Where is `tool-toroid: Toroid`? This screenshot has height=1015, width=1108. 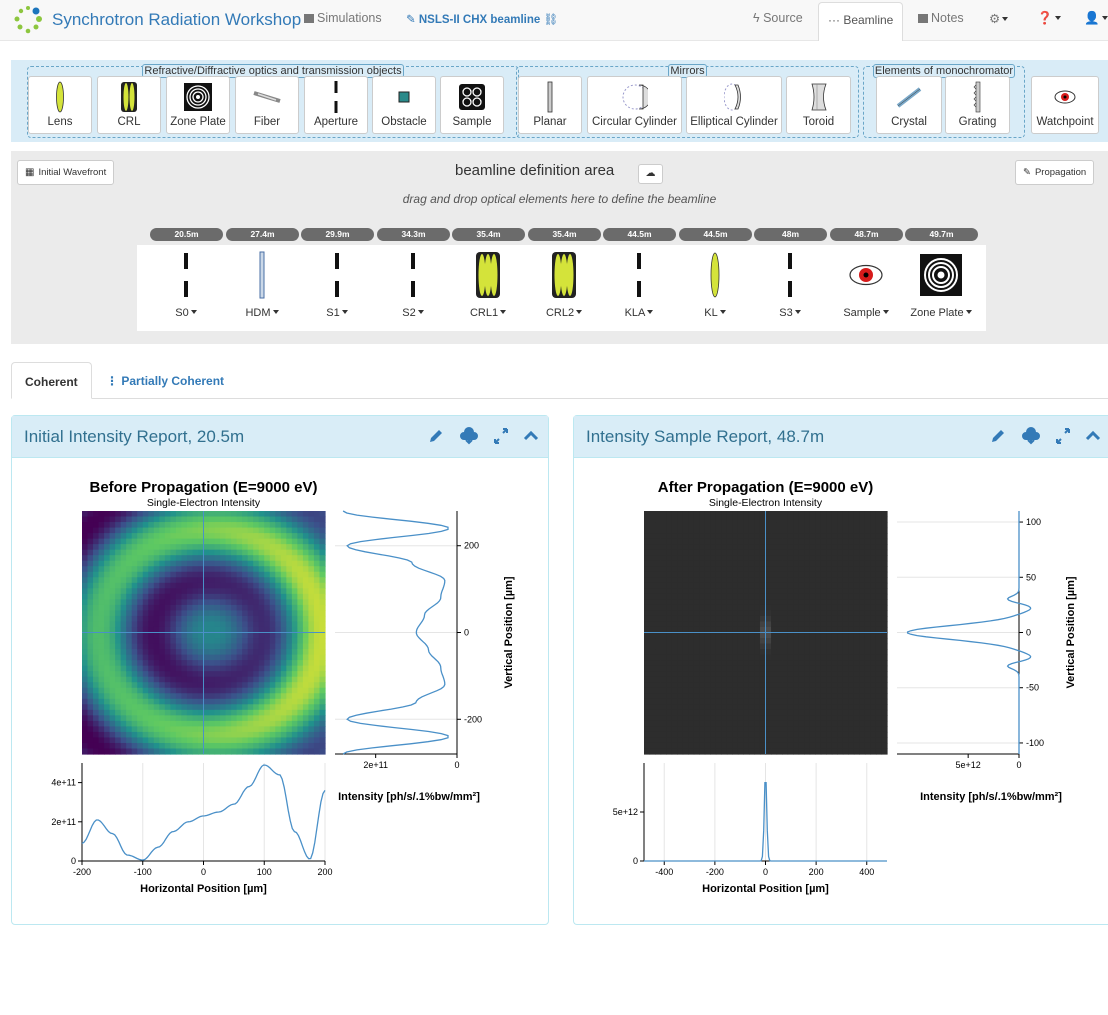 tool-toroid: Toroid is located at coordinates (818, 105).